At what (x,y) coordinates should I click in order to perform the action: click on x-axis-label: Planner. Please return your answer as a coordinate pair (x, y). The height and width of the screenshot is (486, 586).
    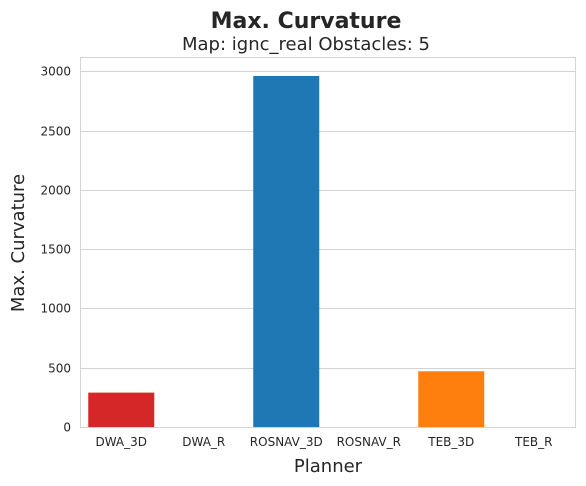
    Looking at the image, I should click on (328, 466).